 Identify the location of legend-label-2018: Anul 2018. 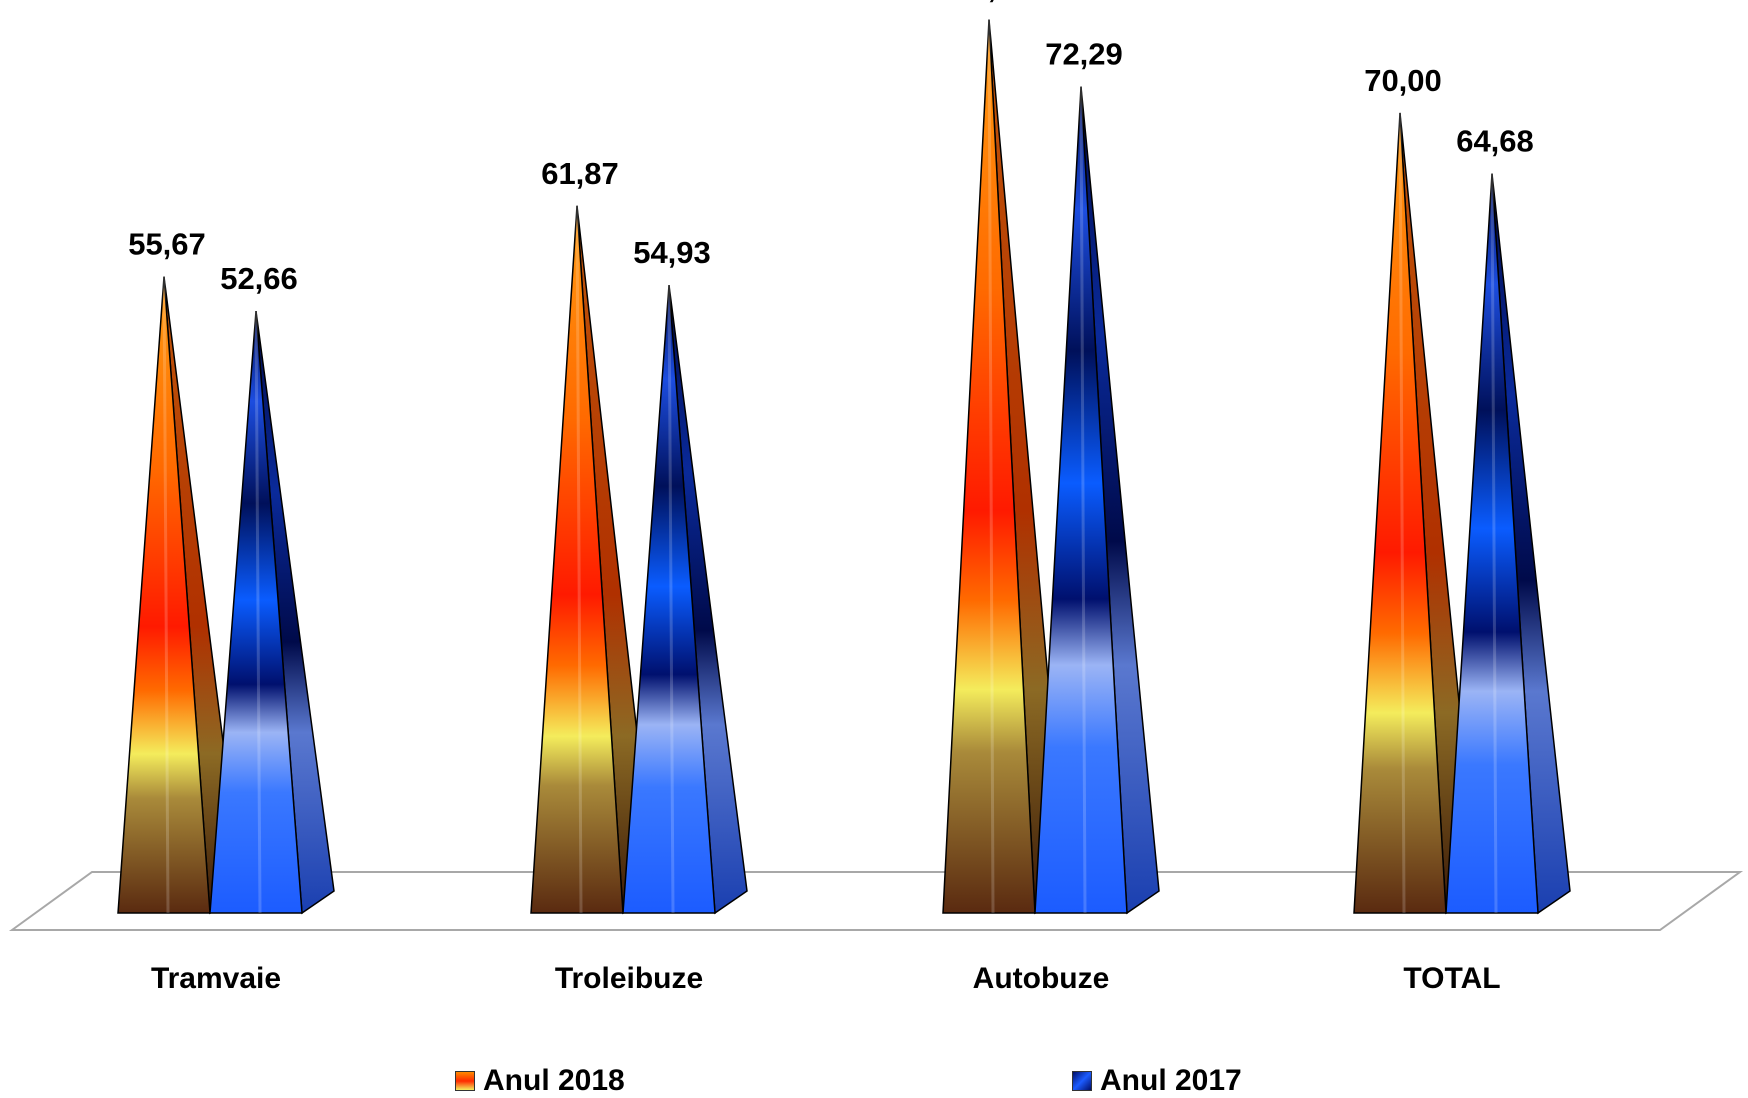
(554, 1080).